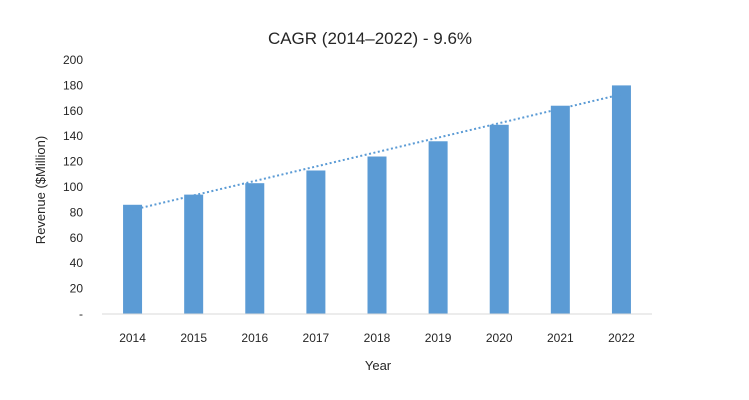 This screenshot has width=749, height=400. I want to click on y-axis-ticks: - 20 40 60 80 100 120 140 160 180 200, so click(73, 187).